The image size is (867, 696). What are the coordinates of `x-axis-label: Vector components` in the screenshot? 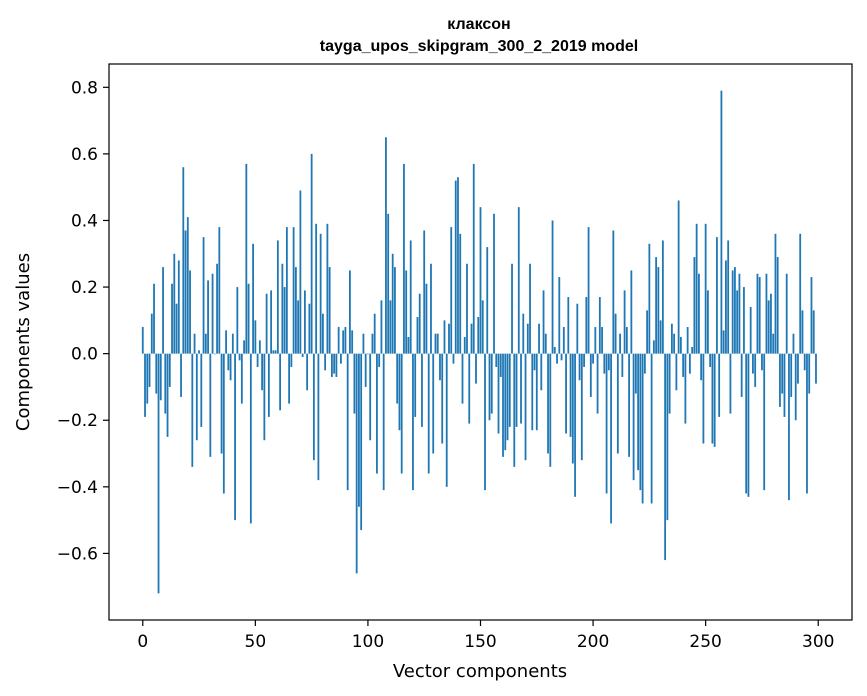 It's located at (480, 671).